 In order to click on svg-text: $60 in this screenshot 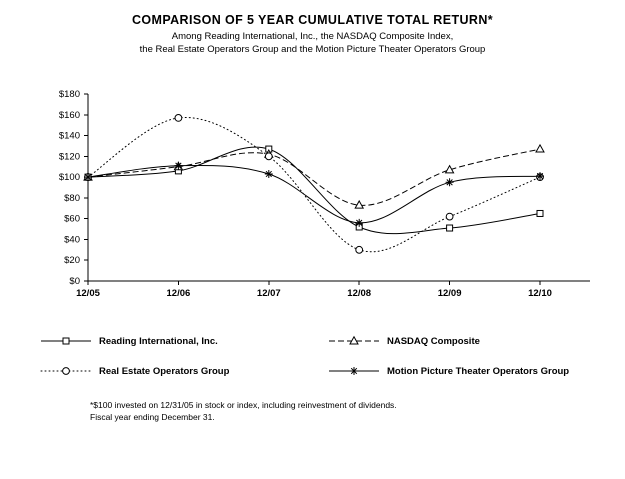, I will do `click(72, 219)`.